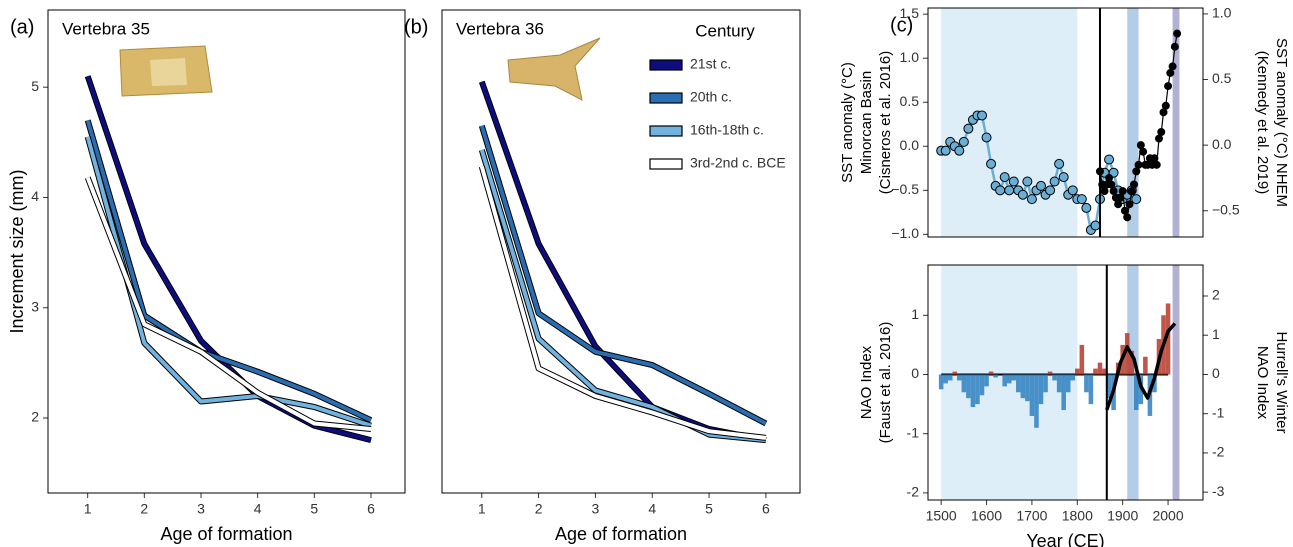  I want to click on y2-axis-label: Hurrell's Winter, so click(1281, 382).